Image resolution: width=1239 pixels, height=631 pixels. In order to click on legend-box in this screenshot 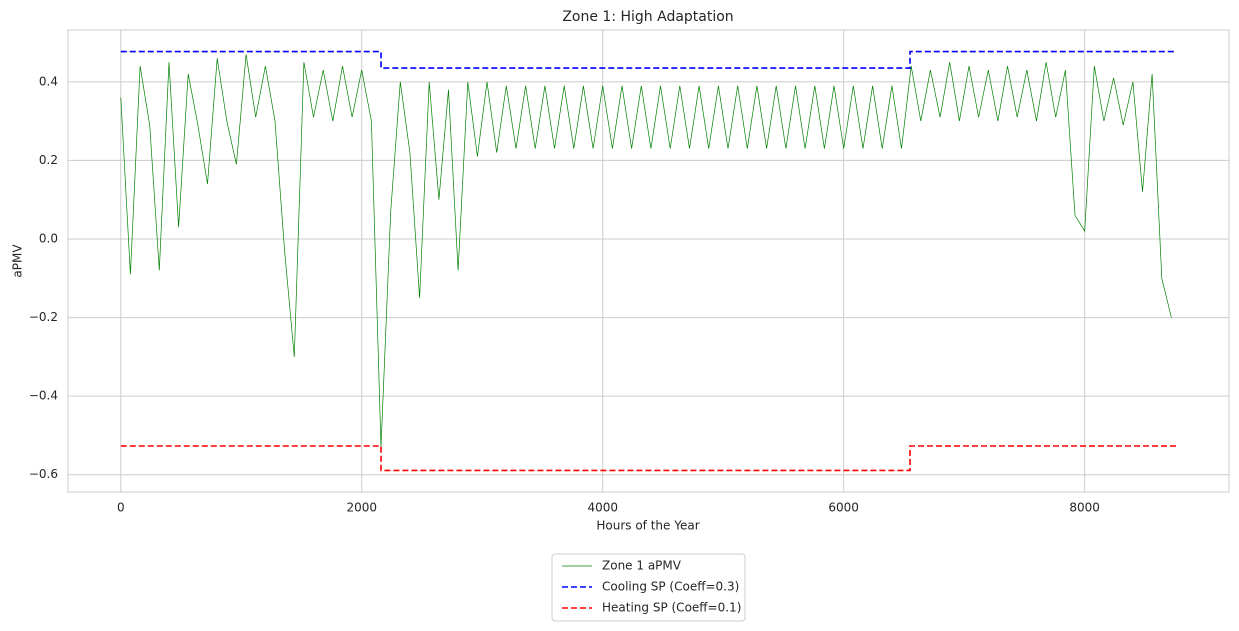, I will do `click(648, 587)`.